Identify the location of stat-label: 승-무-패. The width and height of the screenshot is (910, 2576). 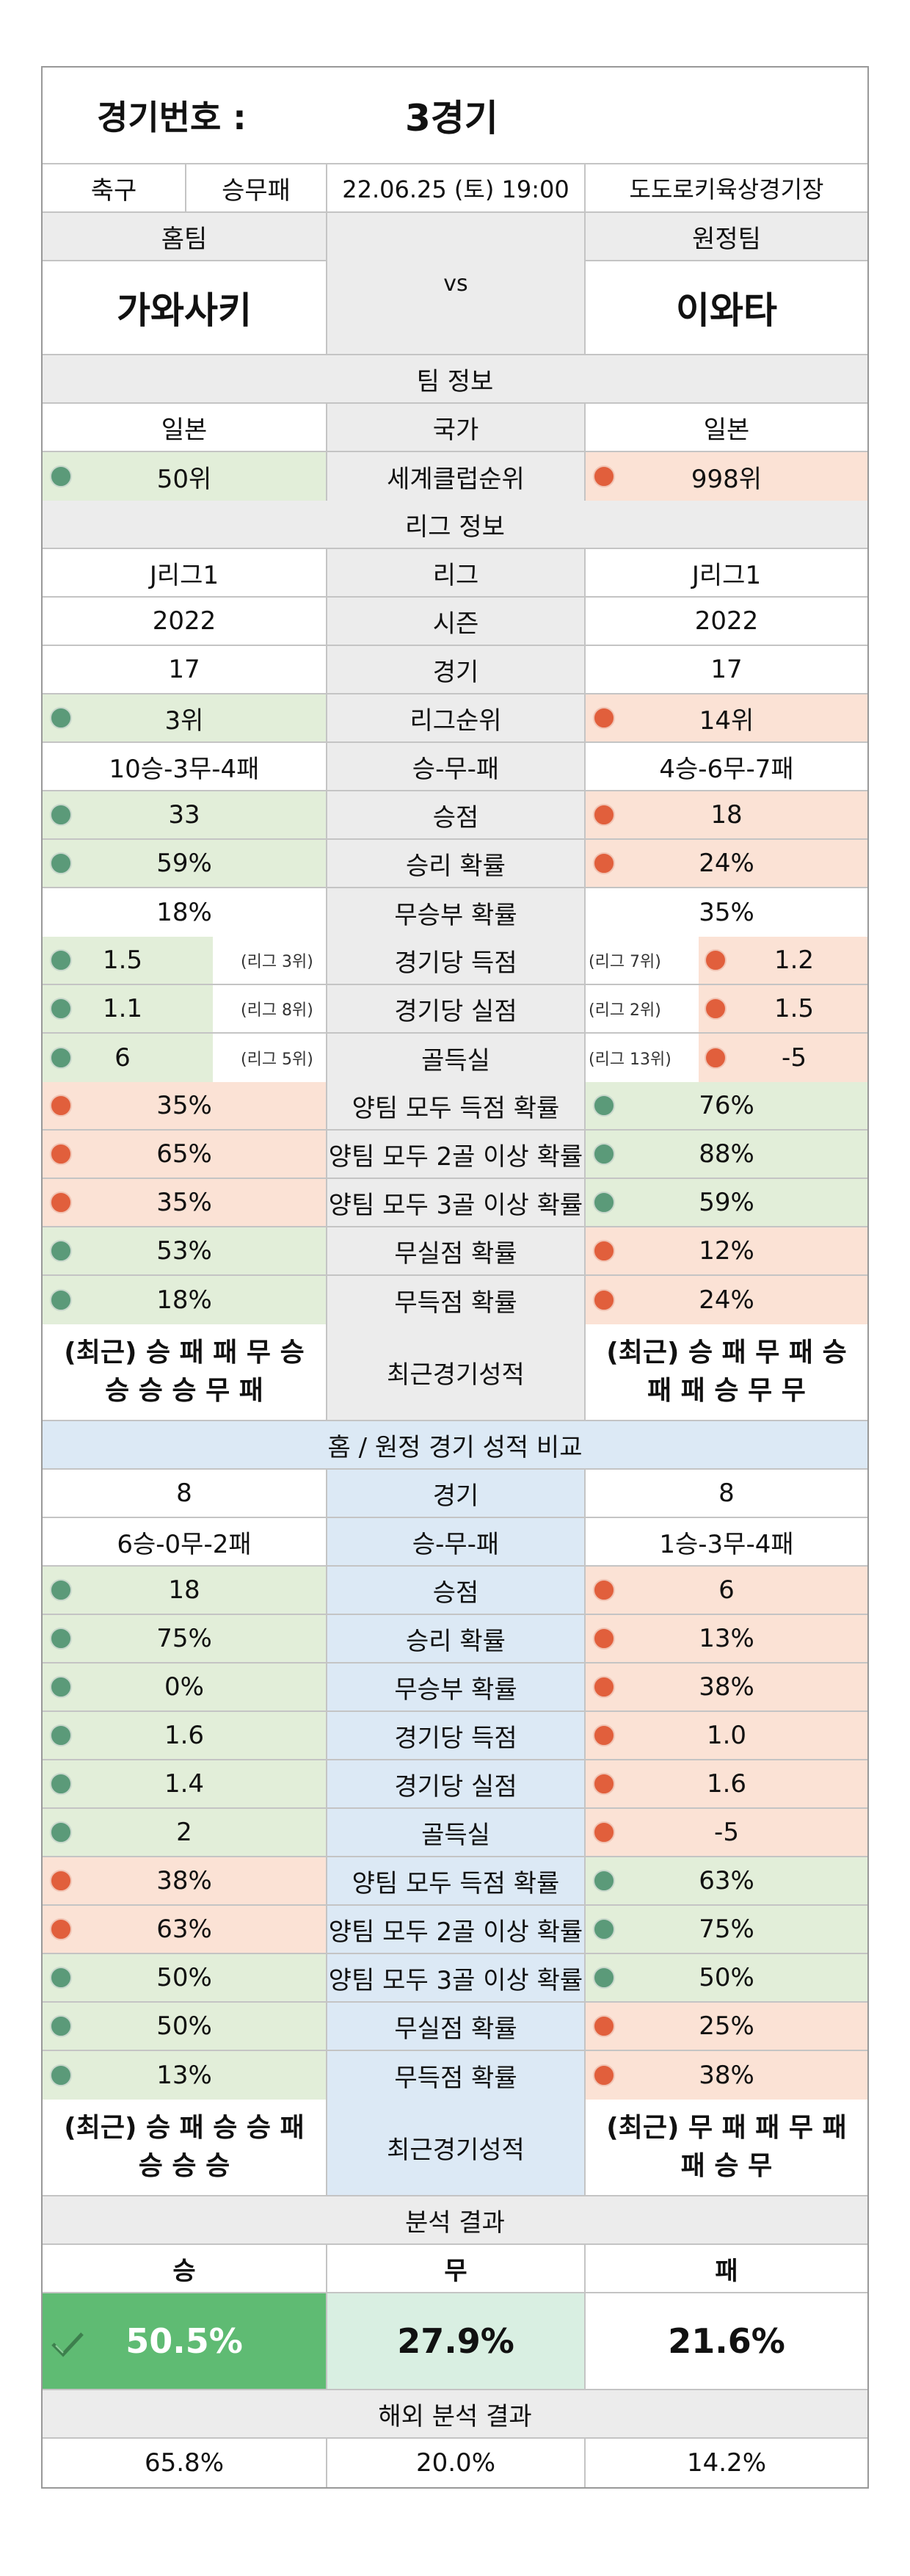
(457, 1542).